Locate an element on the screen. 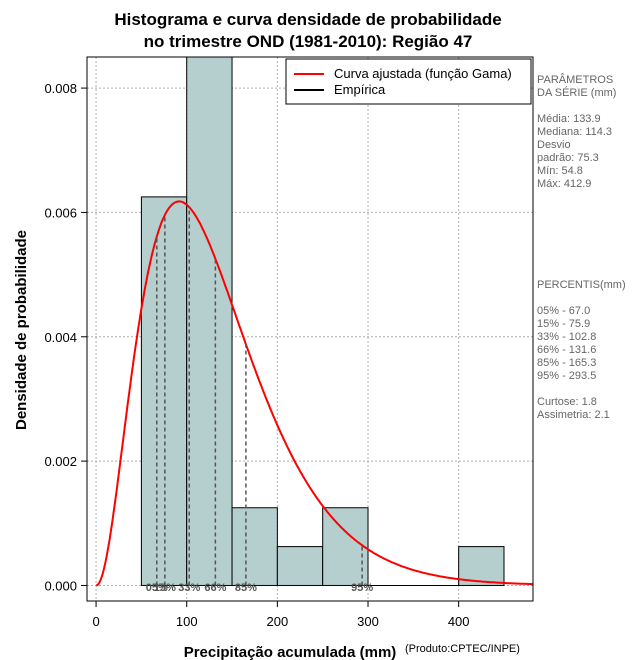 This screenshot has height=660, width=640. x-tick-label-2: 200 is located at coordinates (278, 621).